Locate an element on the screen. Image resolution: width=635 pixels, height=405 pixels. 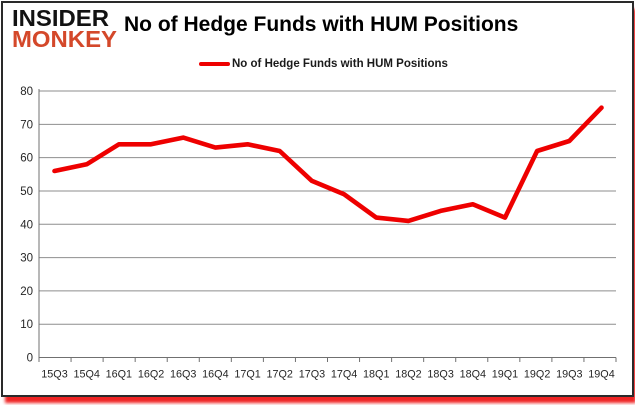
x-tick-label: 17Q1 is located at coordinates (247, 375).